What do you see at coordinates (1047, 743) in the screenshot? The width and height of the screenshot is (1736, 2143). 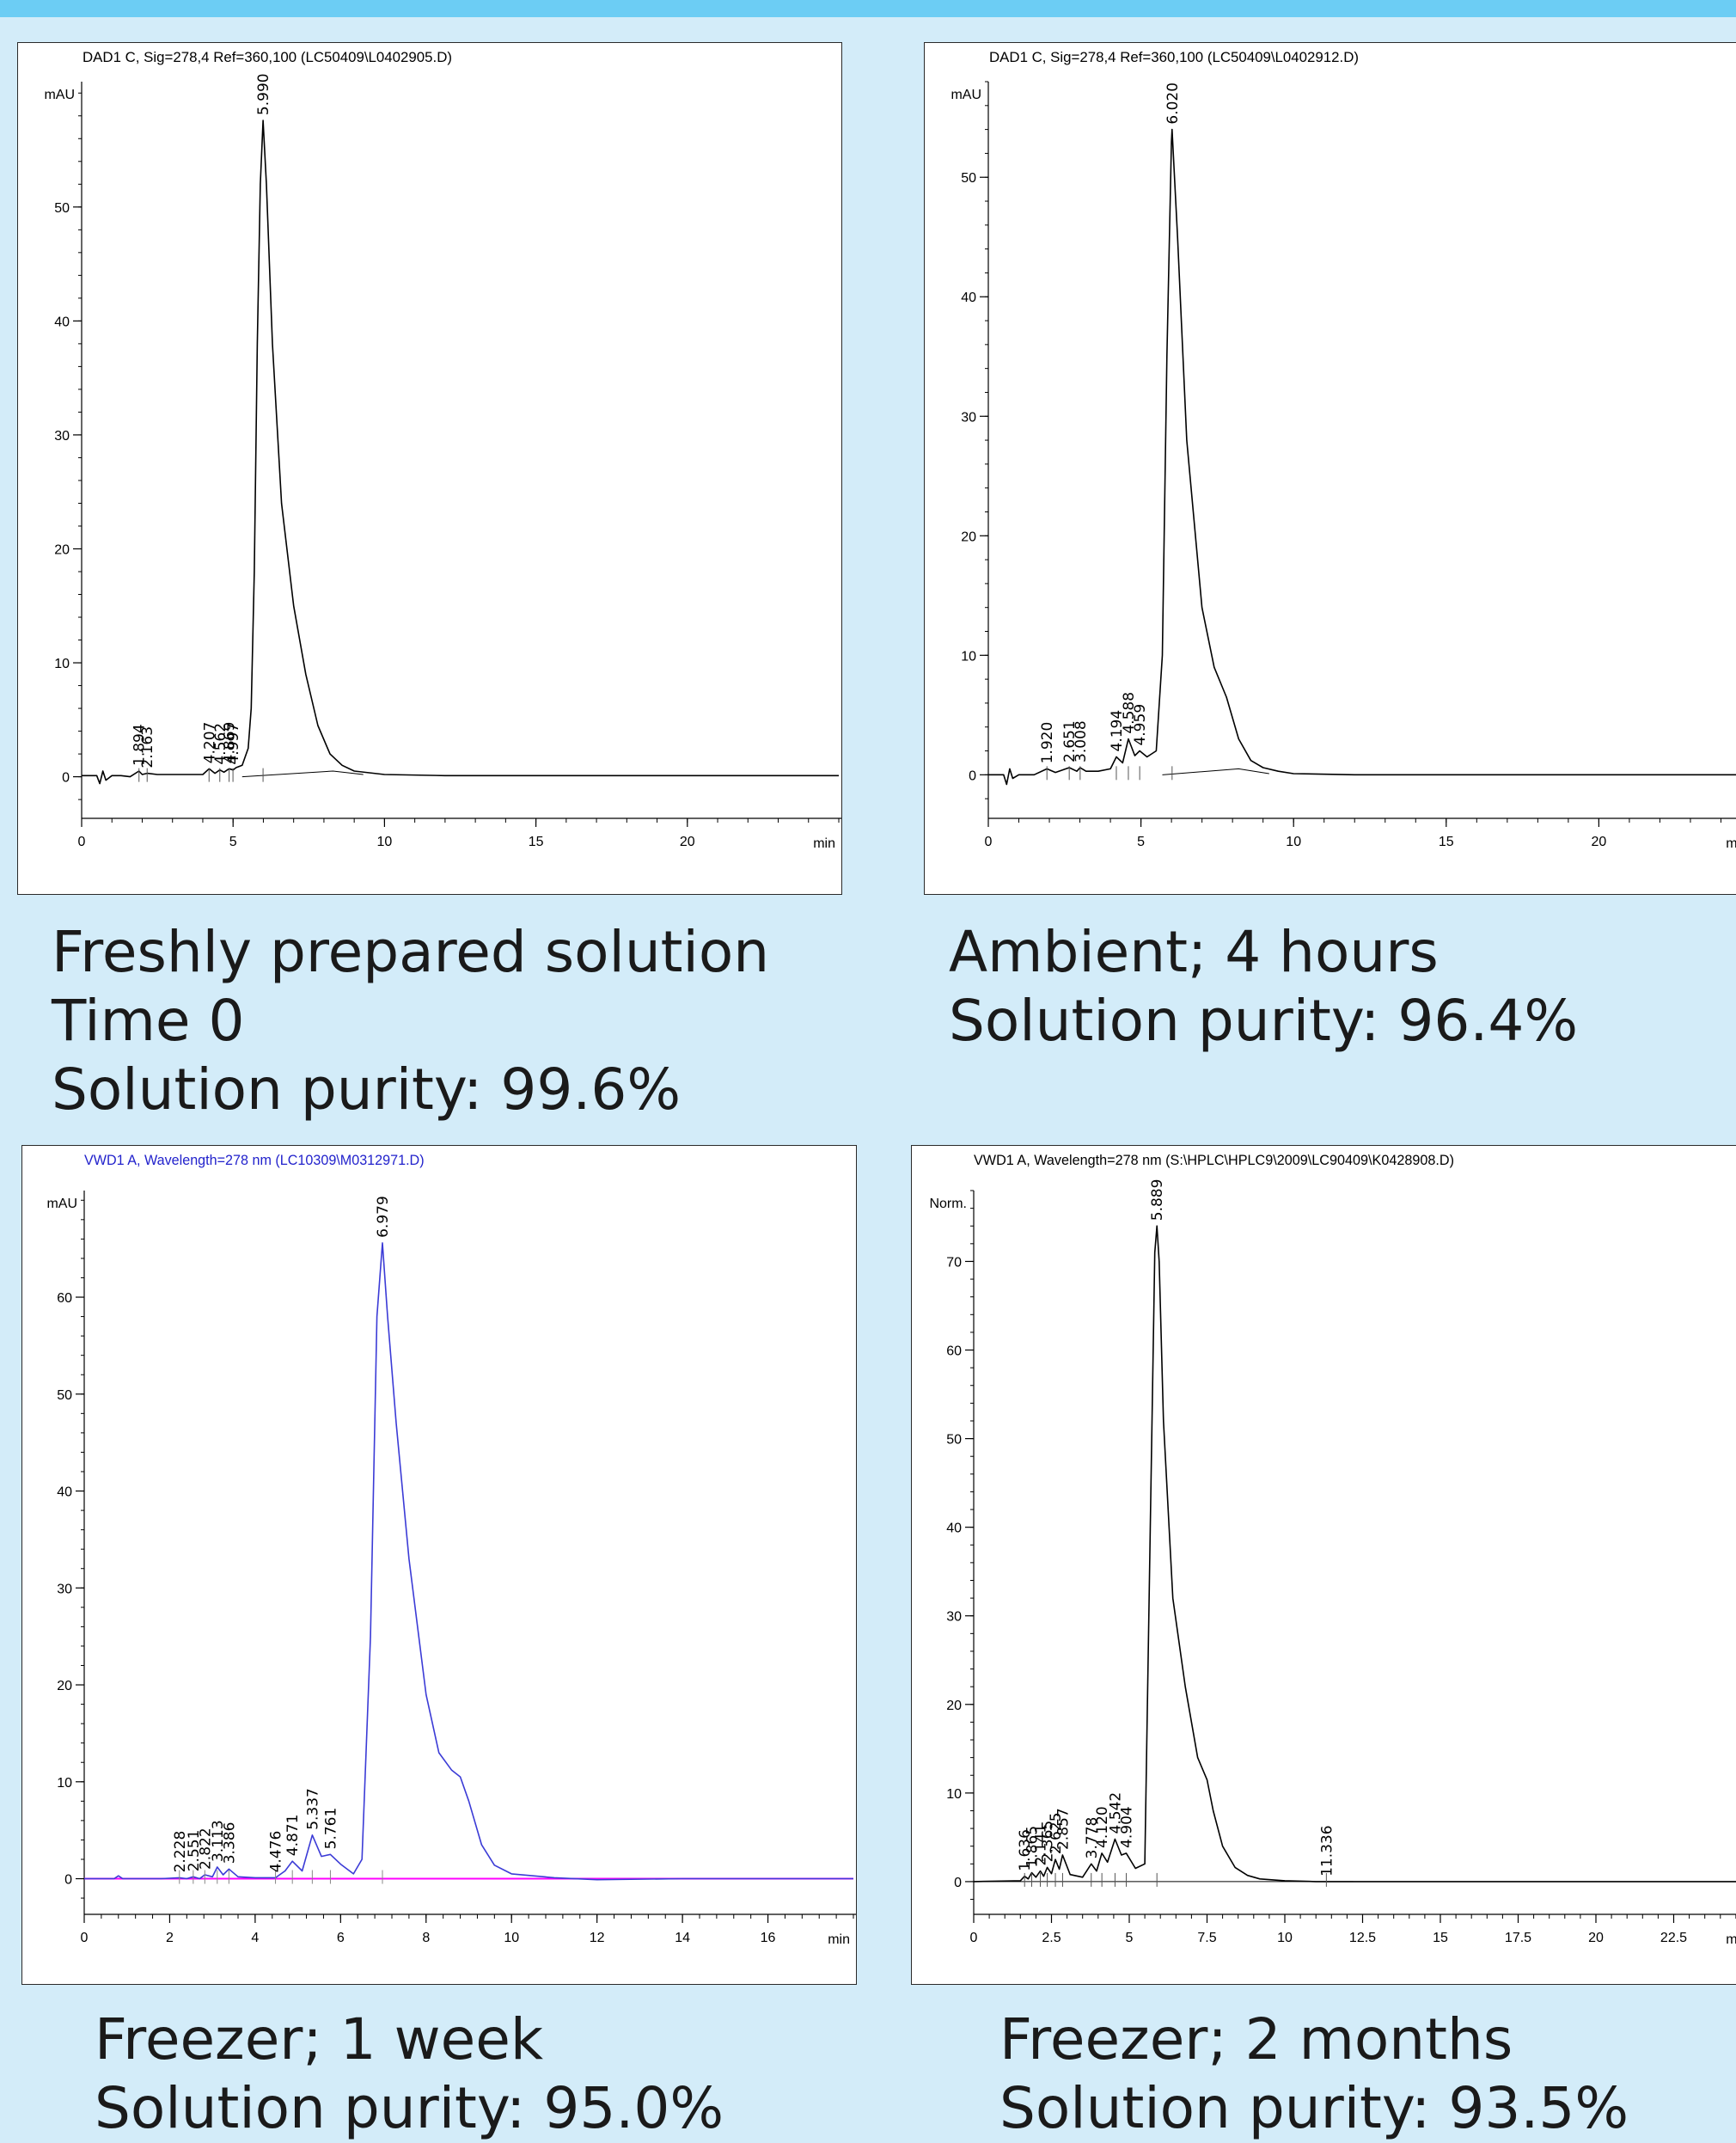 I see `peak-label: 1.920` at bounding box center [1047, 743].